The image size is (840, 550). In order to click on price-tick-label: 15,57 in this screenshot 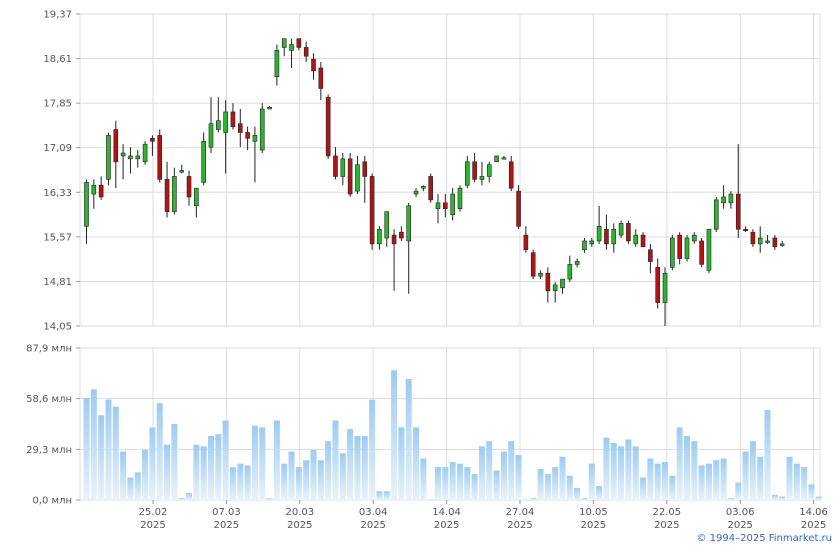, I will do `click(57, 237)`.